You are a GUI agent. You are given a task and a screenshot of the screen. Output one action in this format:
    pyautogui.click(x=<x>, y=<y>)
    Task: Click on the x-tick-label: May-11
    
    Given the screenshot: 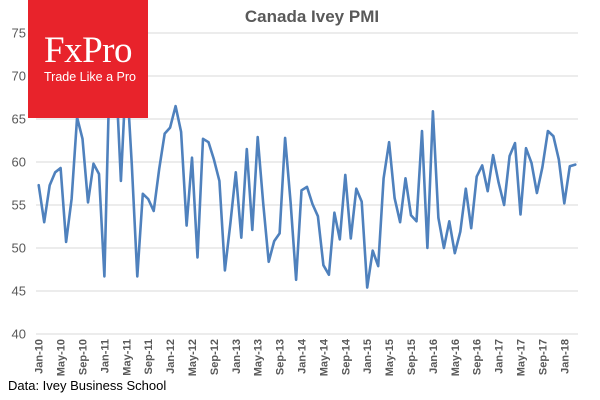 What is the action you would take?
    pyautogui.click(x=127, y=357)
    